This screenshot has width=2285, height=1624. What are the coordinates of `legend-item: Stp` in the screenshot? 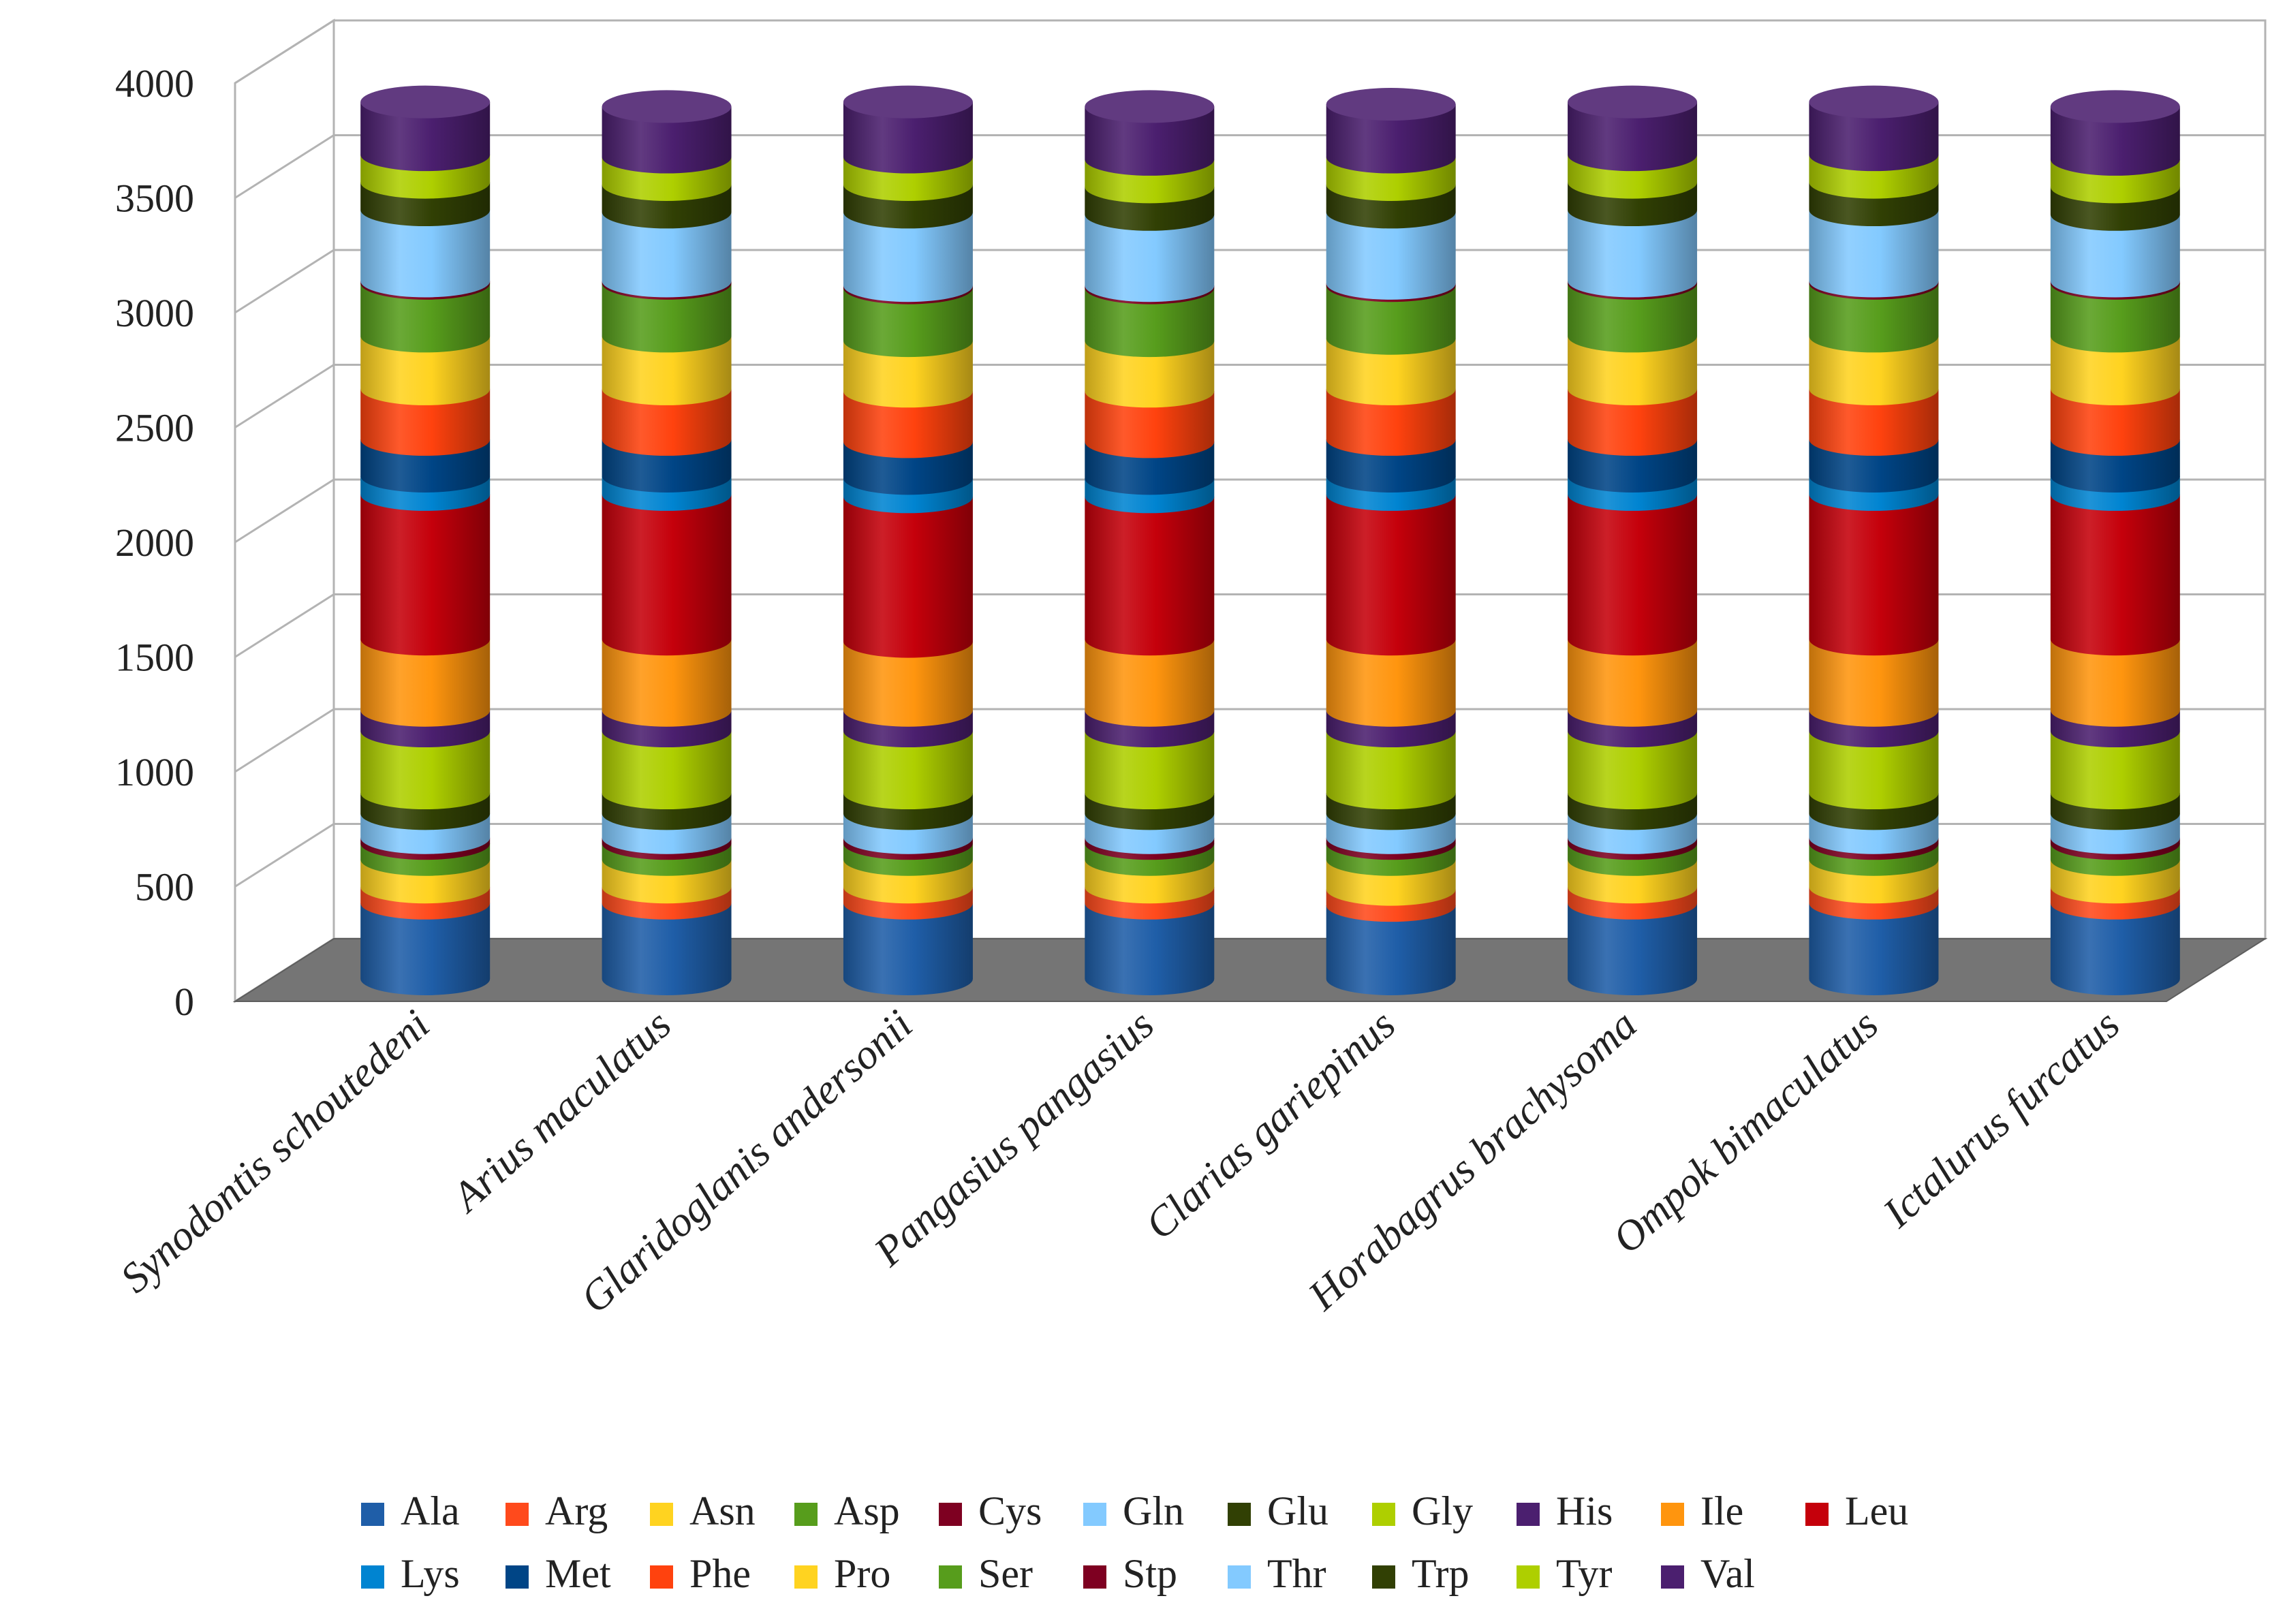 It's located at (1130, 1573).